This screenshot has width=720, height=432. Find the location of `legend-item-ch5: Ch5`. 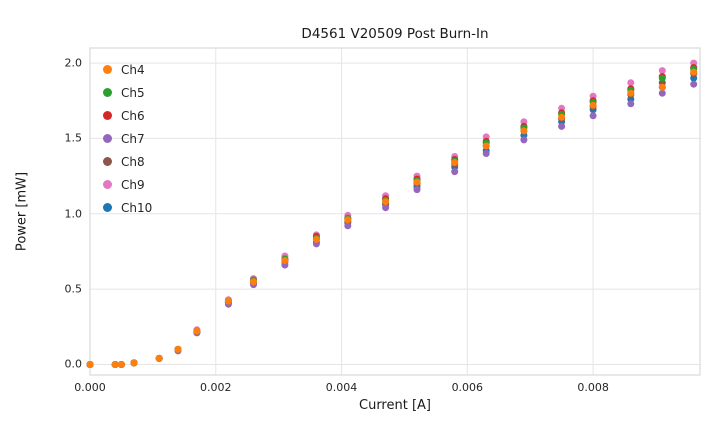

legend-item-ch5: Ch5 is located at coordinates (127, 92).